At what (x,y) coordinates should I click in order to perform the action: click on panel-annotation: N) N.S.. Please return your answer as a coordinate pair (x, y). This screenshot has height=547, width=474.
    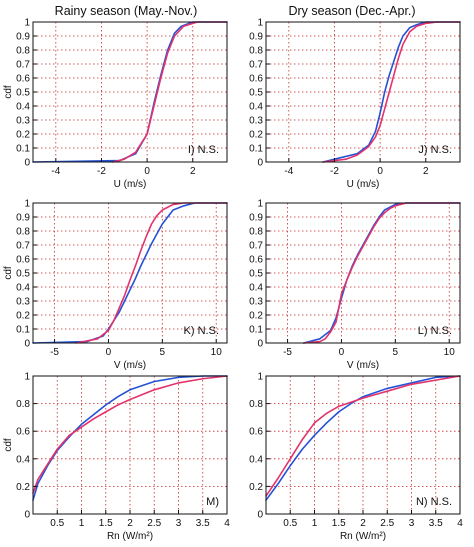
    Looking at the image, I should click on (434, 502).